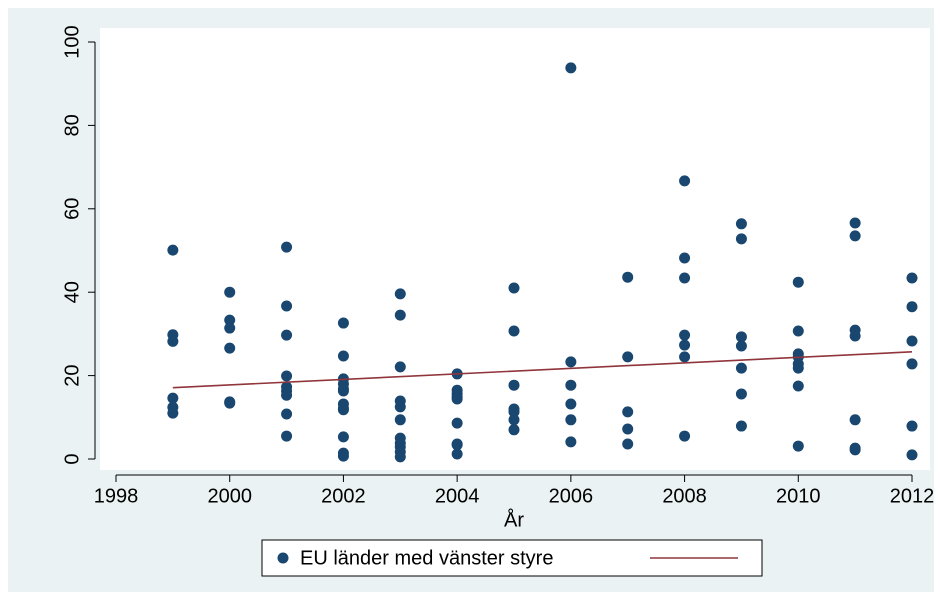 The image size is (941, 601). Describe the element at coordinates (229, 496) in the screenshot. I see `x-tick-label: 2000` at that location.